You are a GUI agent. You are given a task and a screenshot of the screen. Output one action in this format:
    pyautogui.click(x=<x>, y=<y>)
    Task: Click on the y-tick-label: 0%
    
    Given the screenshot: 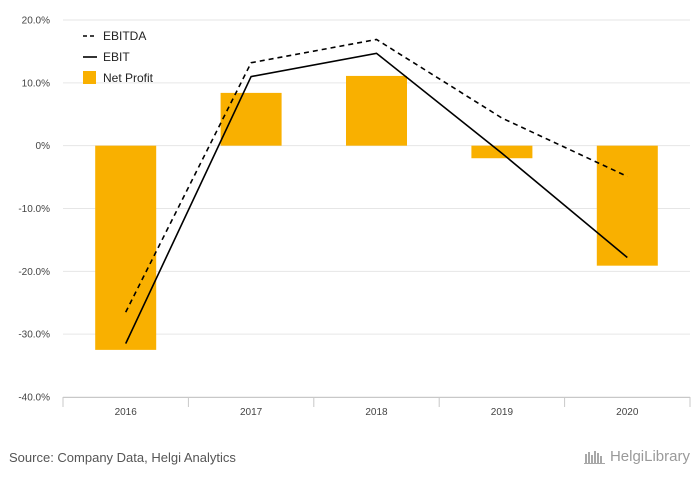 What is the action you would take?
    pyautogui.click(x=43, y=146)
    